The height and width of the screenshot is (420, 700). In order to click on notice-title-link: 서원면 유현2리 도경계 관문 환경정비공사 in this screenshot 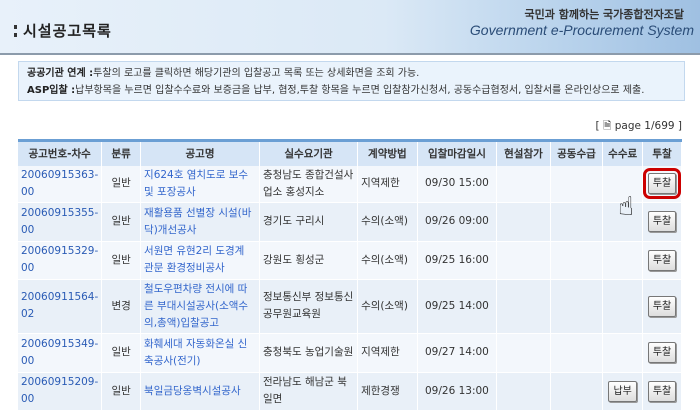, I will do `click(194, 259)`.